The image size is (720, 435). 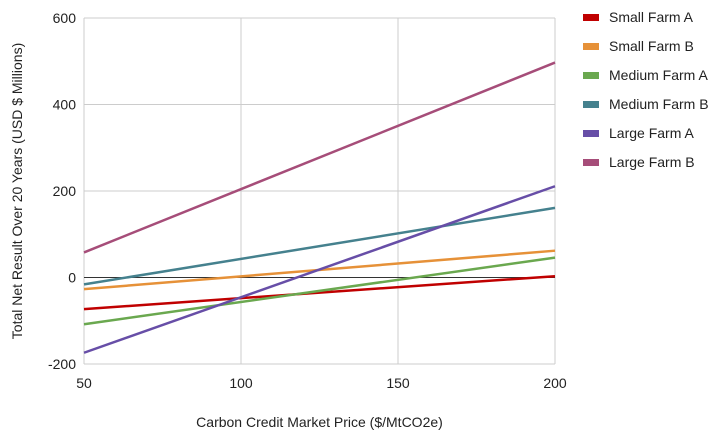 What do you see at coordinates (555, 383) in the screenshot?
I see `x-tick-label: 200` at bounding box center [555, 383].